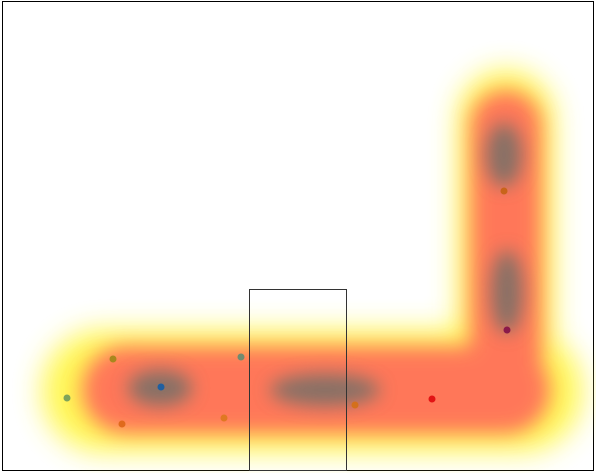 This screenshot has height=473, width=596. What do you see at coordinates (432, 399) in the screenshot?
I see `marker-red` at bounding box center [432, 399].